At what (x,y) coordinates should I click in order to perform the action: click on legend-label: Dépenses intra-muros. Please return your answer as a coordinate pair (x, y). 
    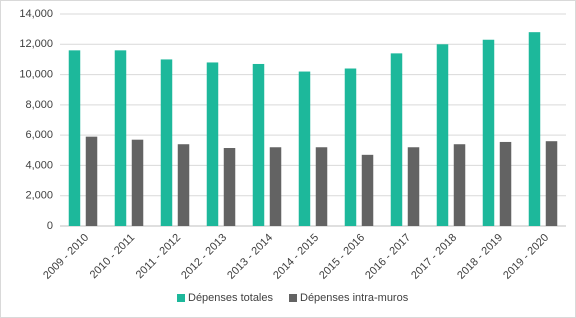
    Looking at the image, I should click on (354, 298).